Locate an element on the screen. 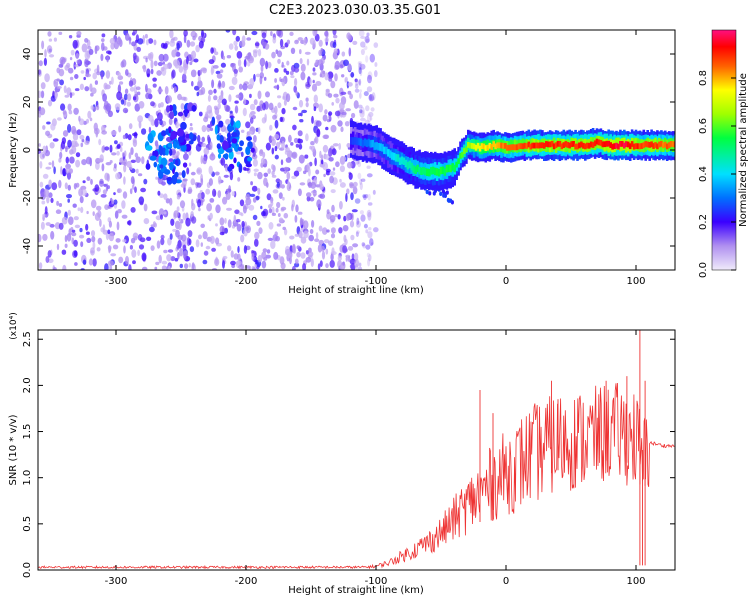  y-tick-label: 2.5 is located at coordinates (27, 339).